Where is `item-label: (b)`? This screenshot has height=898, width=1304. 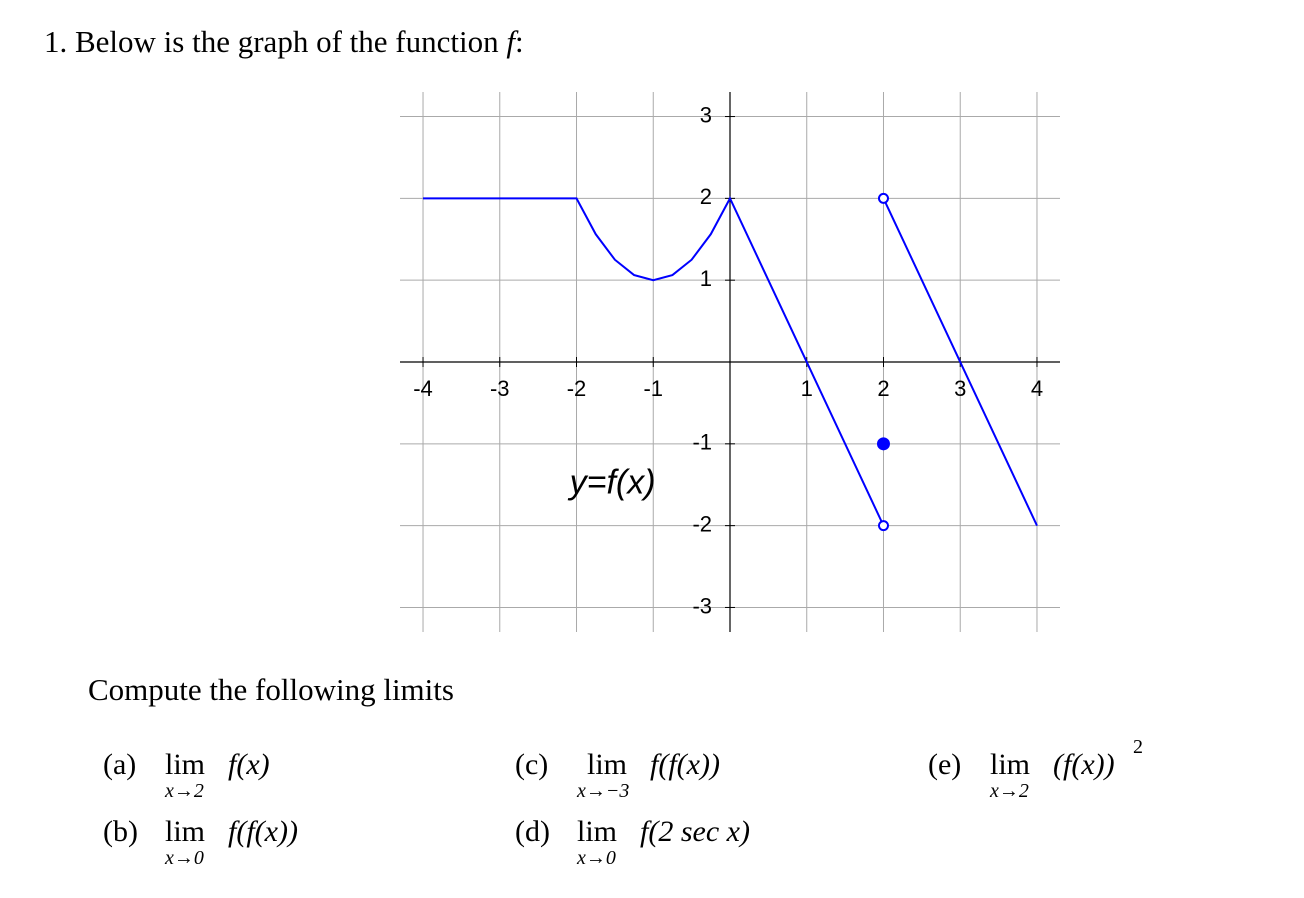
item-label: (b) is located at coordinates (120, 831).